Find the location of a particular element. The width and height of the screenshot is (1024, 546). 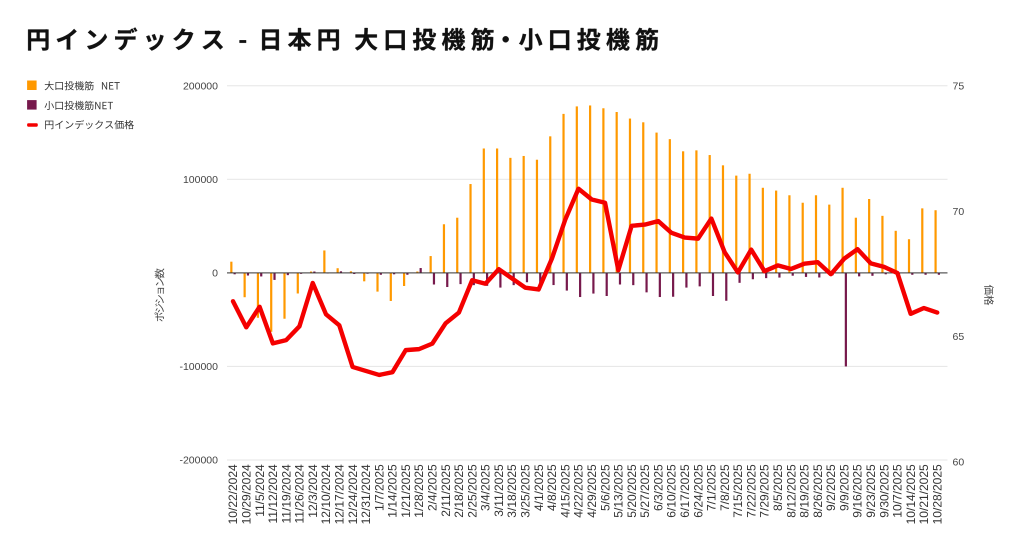

svg-text: 1/14/2025 is located at coordinates (393, 491).